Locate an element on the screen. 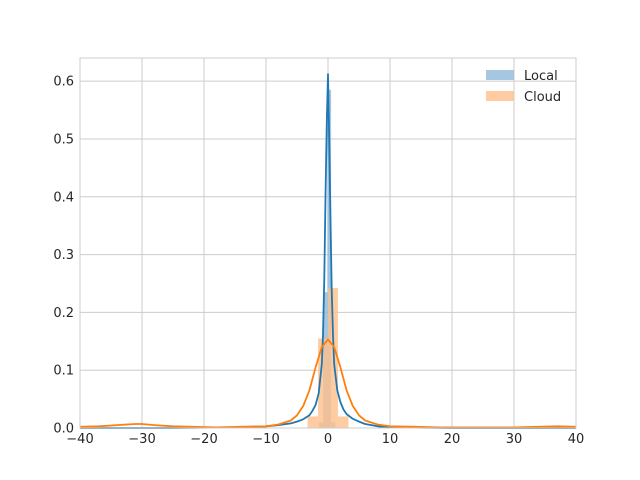 The height and width of the screenshot is (480, 640). y-tick-label: 0.2 is located at coordinates (63, 313).